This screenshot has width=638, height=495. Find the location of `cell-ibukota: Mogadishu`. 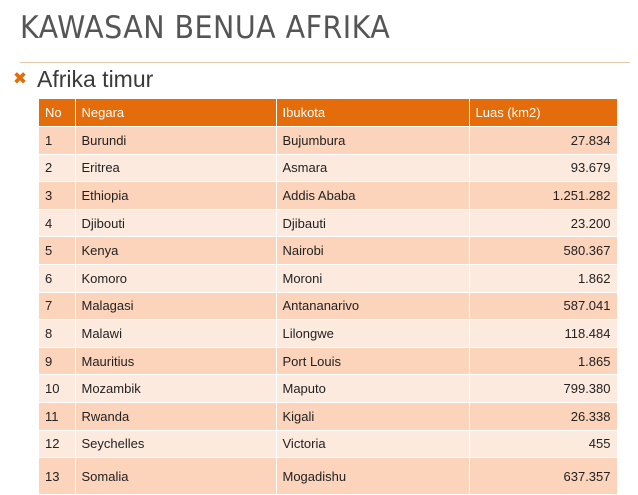

cell-ibukota: Mogadishu is located at coordinates (373, 476).